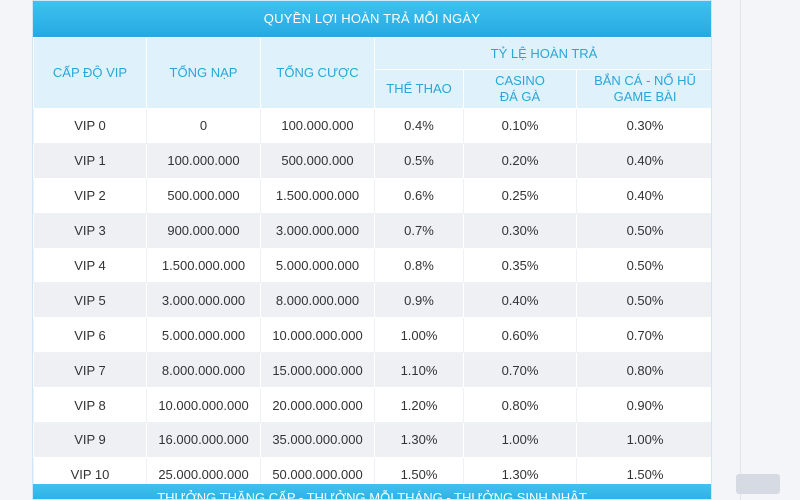 This screenshot has height=500, width=800. What do you see at coordinates (520, 195) in the screenshot?
I see `cell-casino-rate: 0.25%` at bounding box center [520, 195].